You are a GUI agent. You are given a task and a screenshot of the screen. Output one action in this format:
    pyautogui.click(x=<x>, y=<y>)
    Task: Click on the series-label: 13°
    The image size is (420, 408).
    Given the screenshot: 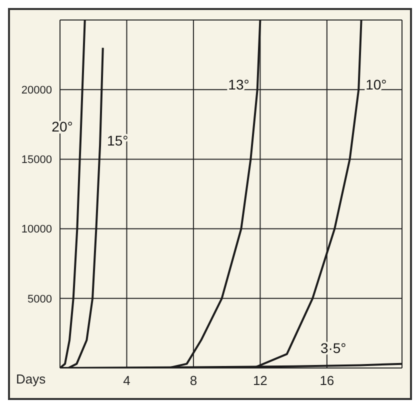 What is the action you would take?
    pyautogui.click(x=239, y=84)
    